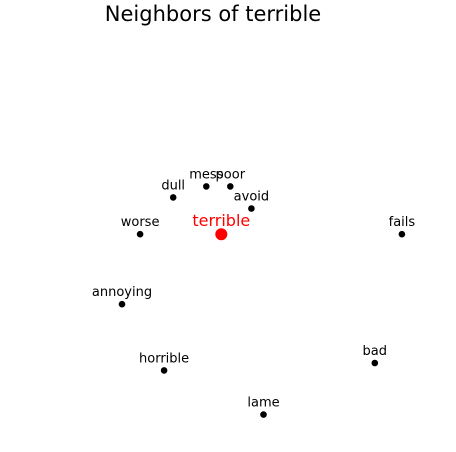 The width and height of the screenshot is (456, 452). What do you see at coordinates (140, 234) in the screenshot?
I see `point-worse` at bounding box center [140, 234].